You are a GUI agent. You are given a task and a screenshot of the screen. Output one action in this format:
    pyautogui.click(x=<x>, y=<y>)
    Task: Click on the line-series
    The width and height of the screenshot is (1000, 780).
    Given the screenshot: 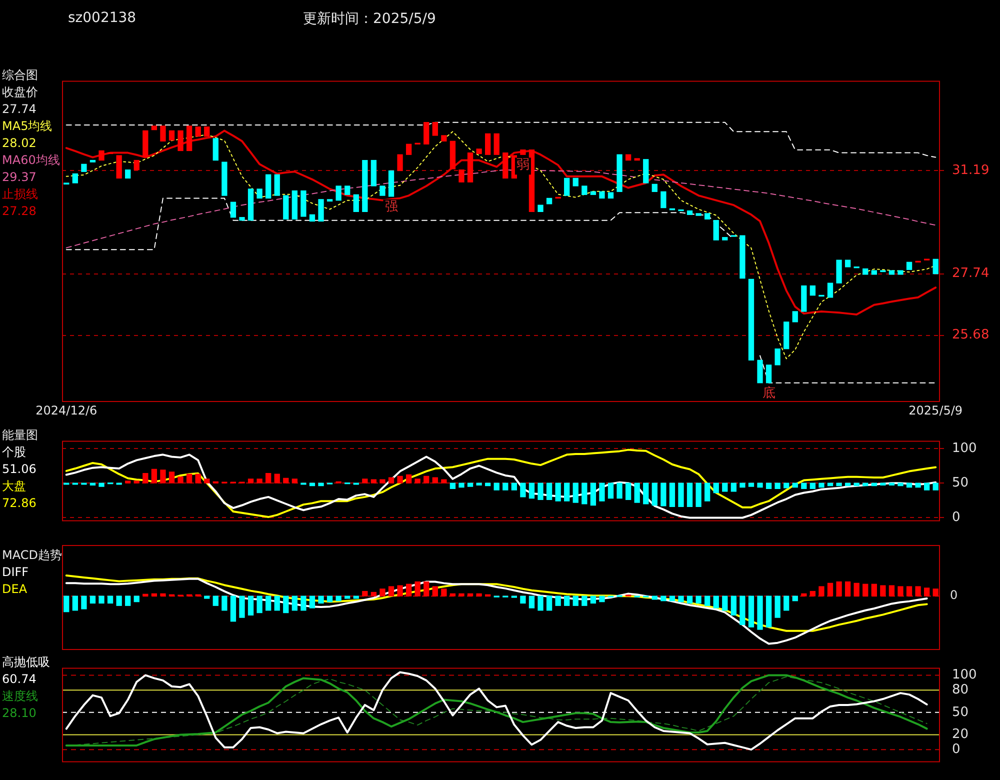 What is the action you would take?
    pyautogui.click(x=501, y=140)
    